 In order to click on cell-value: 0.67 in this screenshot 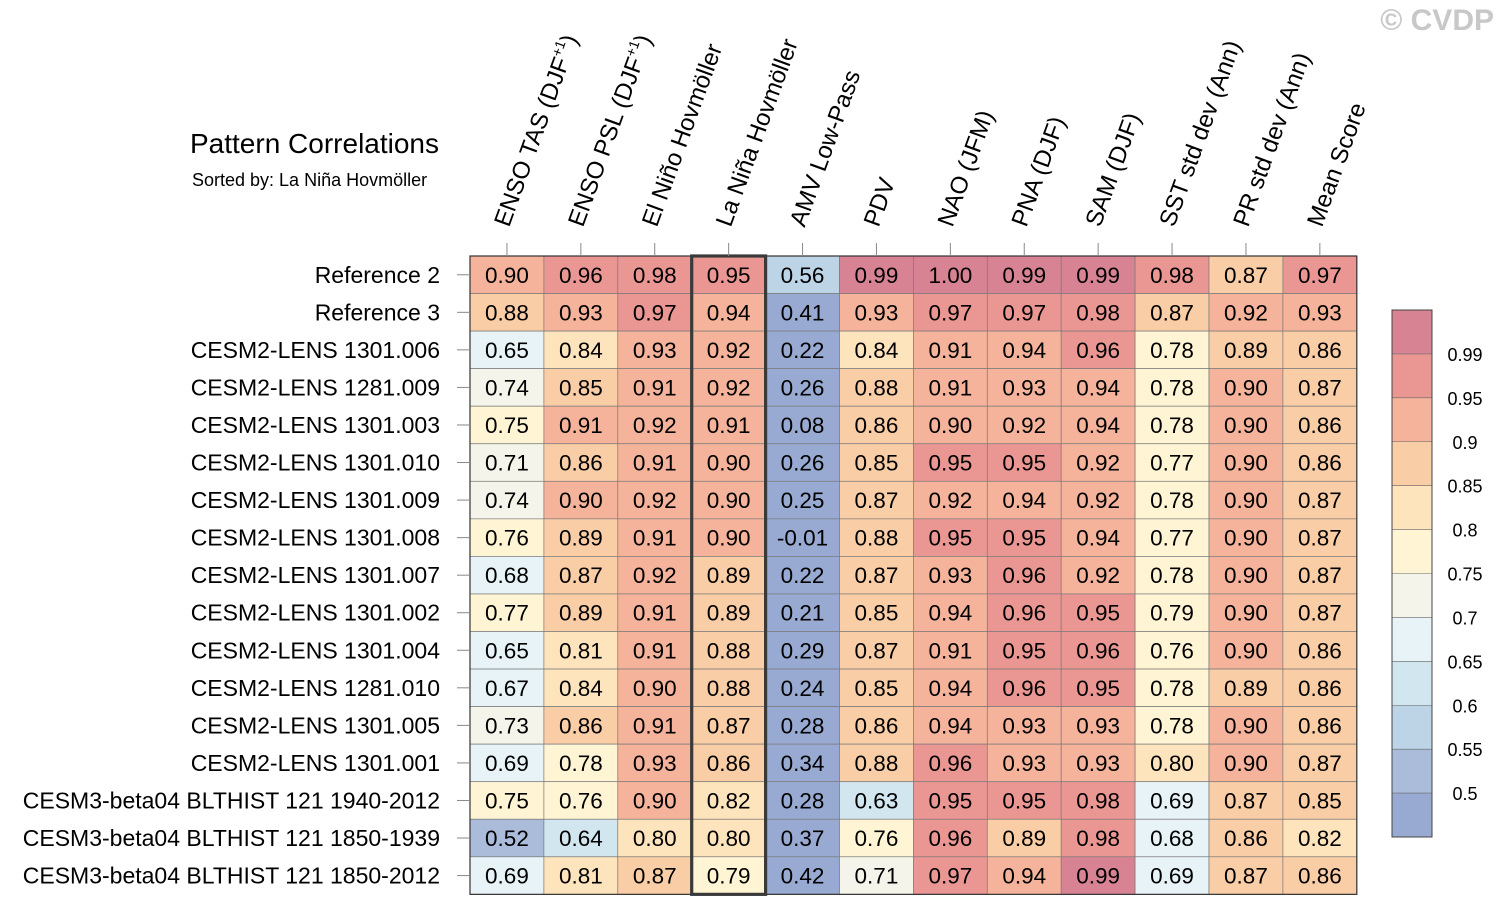, I will do `click(507, 688)`.